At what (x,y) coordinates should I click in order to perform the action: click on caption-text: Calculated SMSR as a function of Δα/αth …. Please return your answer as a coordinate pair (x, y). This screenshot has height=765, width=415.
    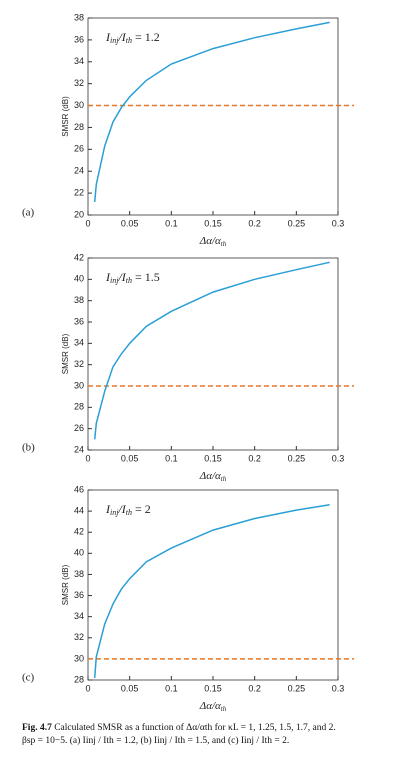
    Looking at the image, I should click on (195, 728).